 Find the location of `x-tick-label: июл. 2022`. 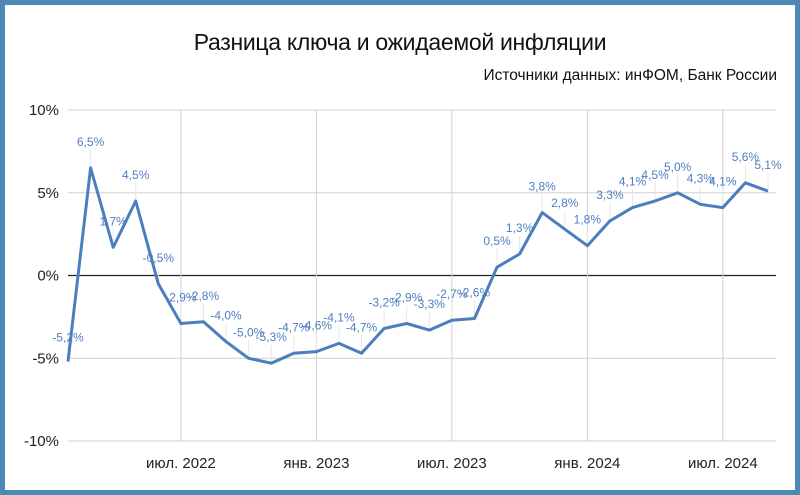

x-tick-label: июл. 2022 is located at coordinates (181, 463).